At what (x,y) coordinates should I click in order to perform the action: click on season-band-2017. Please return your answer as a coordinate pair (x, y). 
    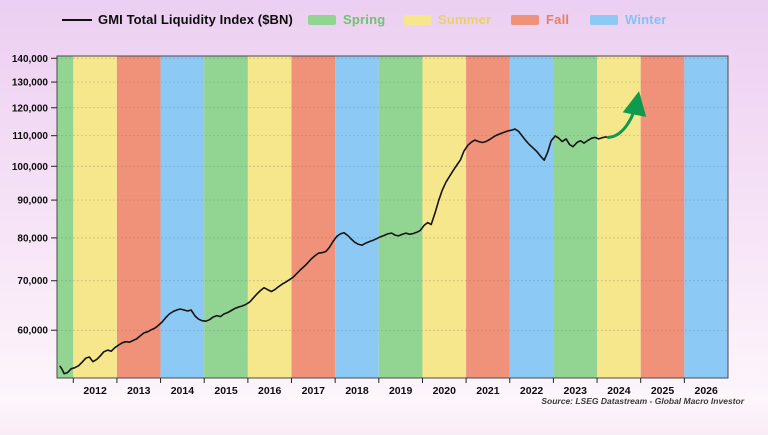
    Looking at the image, I should click on (313, 217).